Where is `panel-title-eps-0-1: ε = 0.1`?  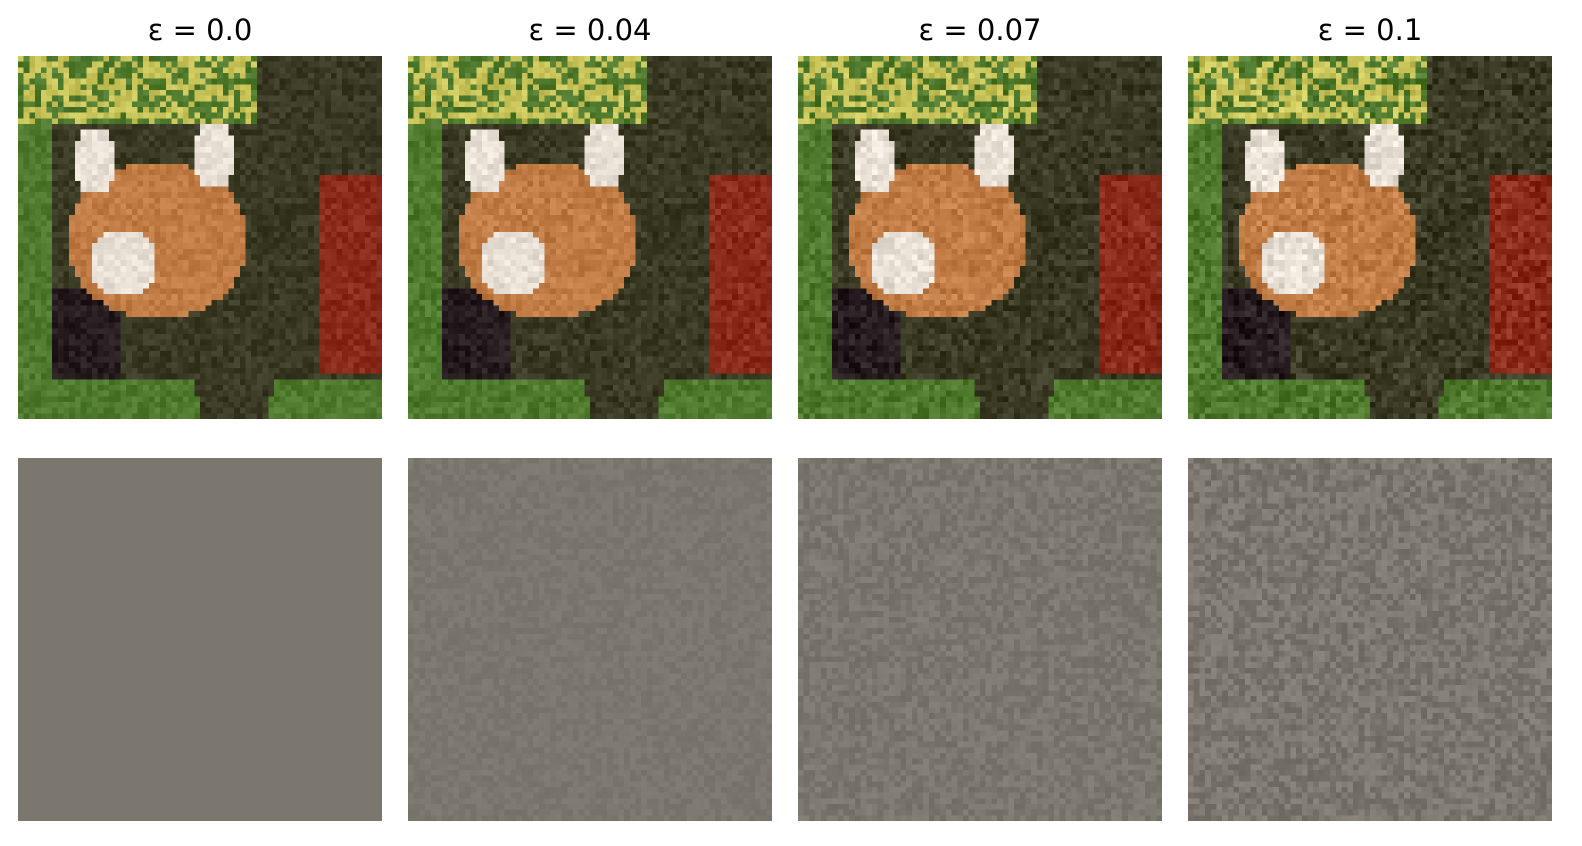
panel-title-eps-0-1: ε = 0.1 is located at coordinates (1370, 30).